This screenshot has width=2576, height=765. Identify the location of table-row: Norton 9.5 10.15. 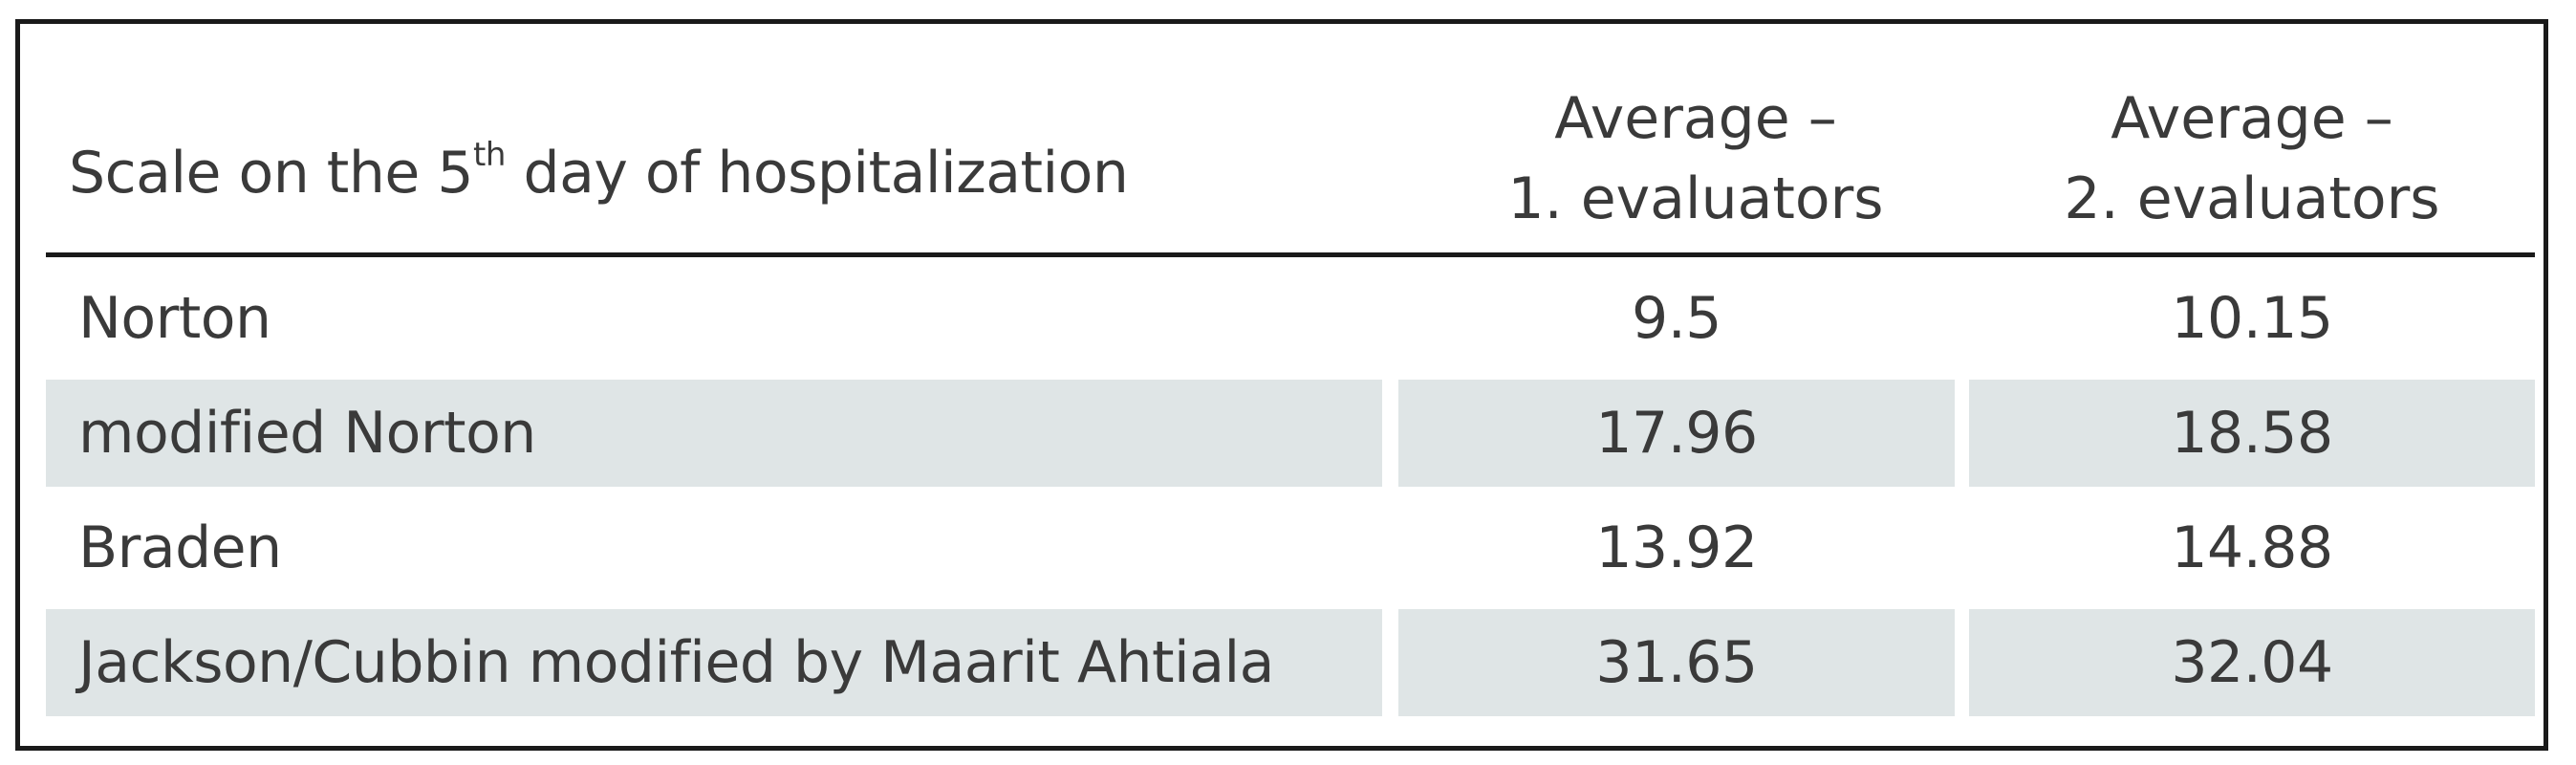
(1290, 322).